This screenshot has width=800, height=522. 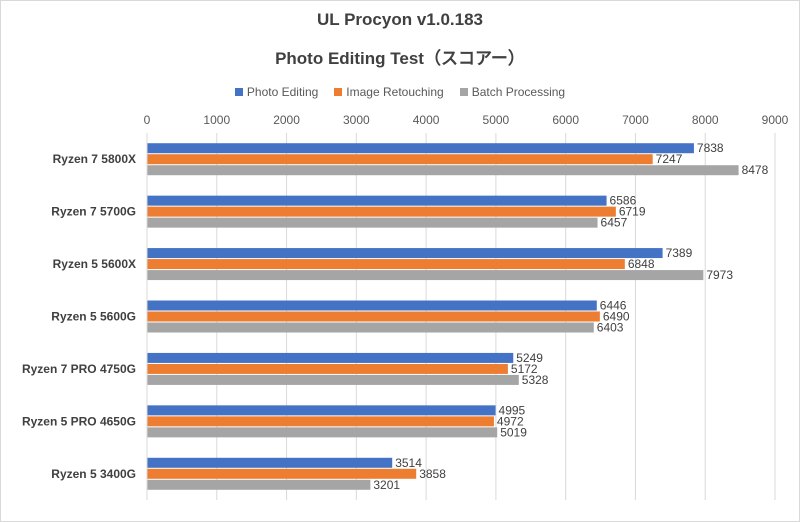 What do you see at coordinates (623, 201) in the screenshot?
I see `data-label: 6586` at bounding box center [623, 201].